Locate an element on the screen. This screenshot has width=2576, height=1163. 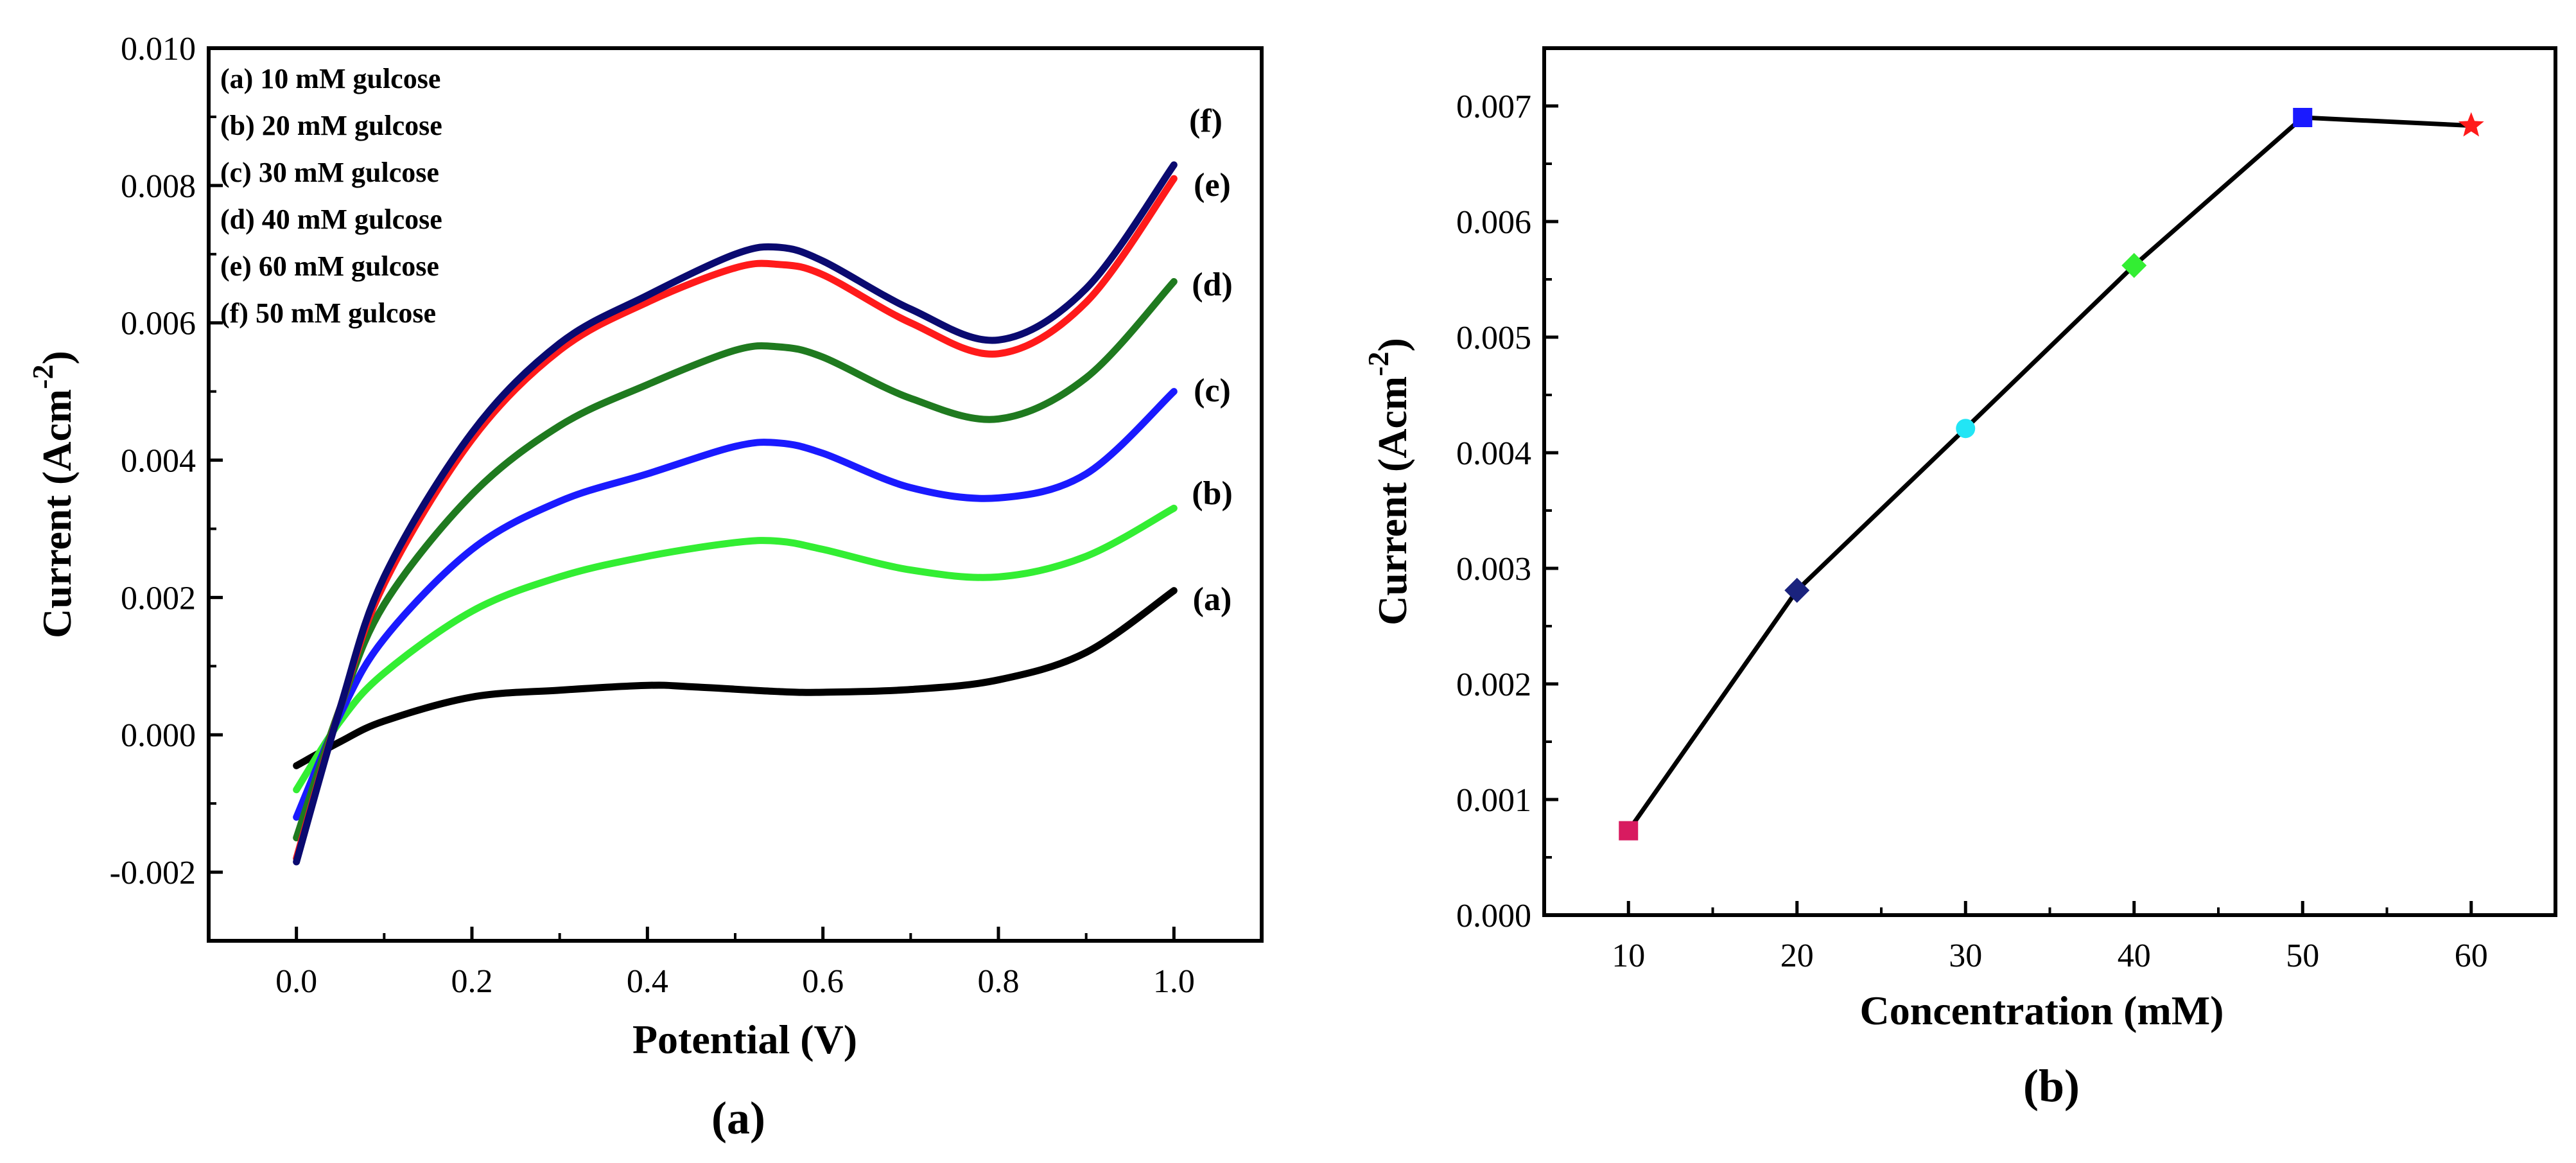
curve-label-a: (b) is located at coordinates (1212, 493).